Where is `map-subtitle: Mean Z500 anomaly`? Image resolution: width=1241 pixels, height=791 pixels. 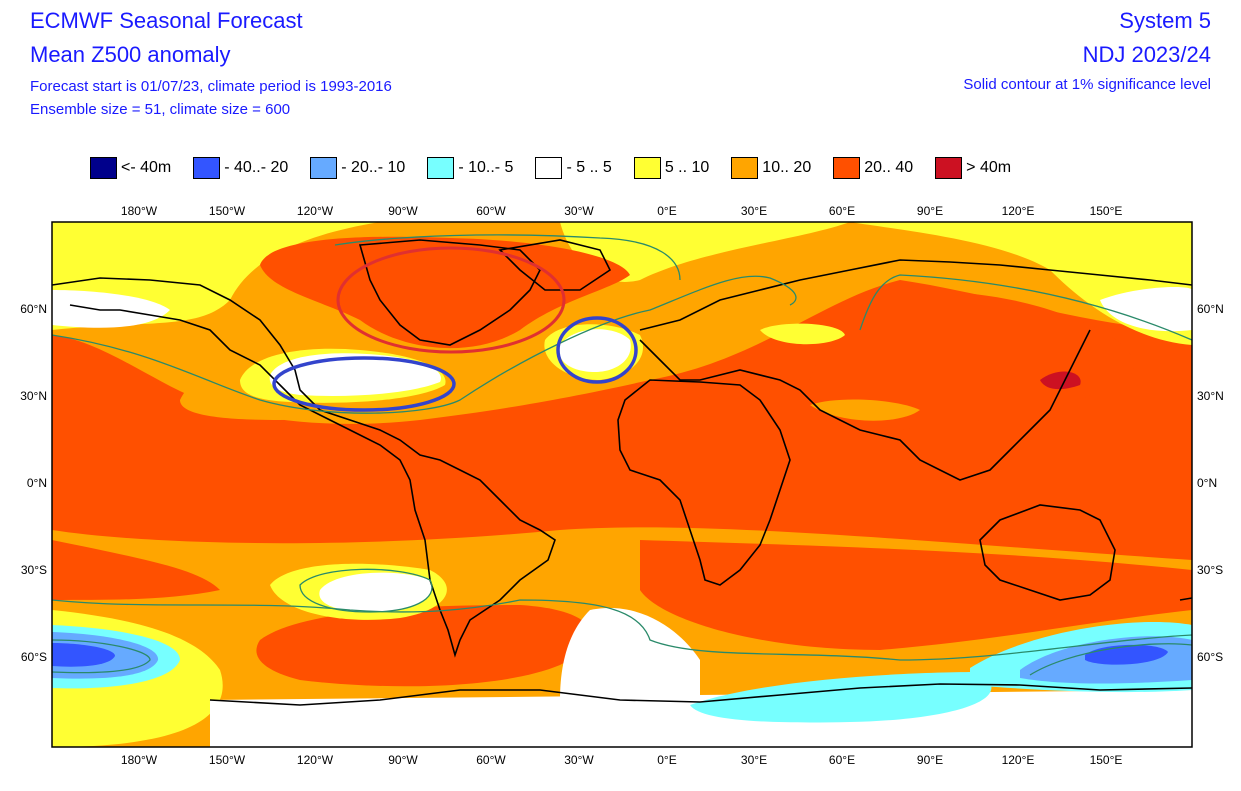 map-subtitle: Mean Z500 anomaly is located at coordinates (130, 54).